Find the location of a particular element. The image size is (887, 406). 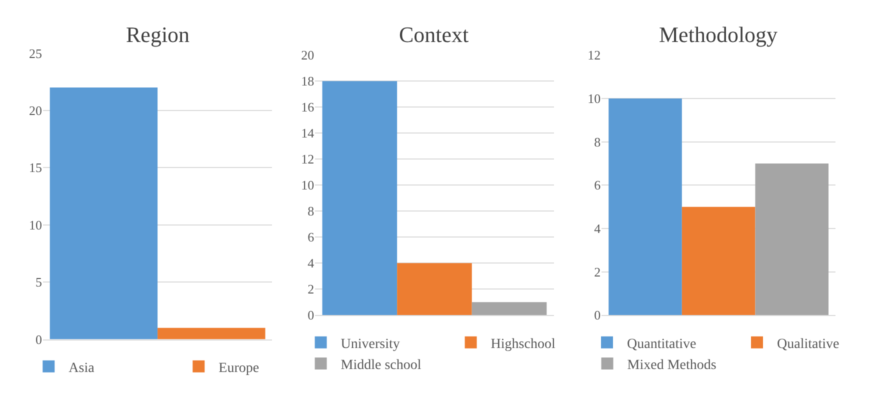

legend-label: Europe is located at coordinates (239, 368).